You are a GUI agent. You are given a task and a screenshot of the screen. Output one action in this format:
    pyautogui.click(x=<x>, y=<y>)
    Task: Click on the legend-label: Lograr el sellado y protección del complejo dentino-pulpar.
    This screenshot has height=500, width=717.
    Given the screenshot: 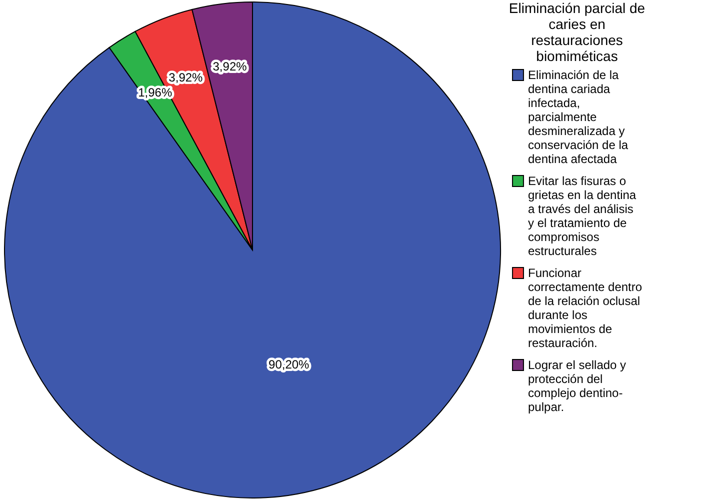 What is the action you would take?
    pyautogui.click(x=577, y=386)
    